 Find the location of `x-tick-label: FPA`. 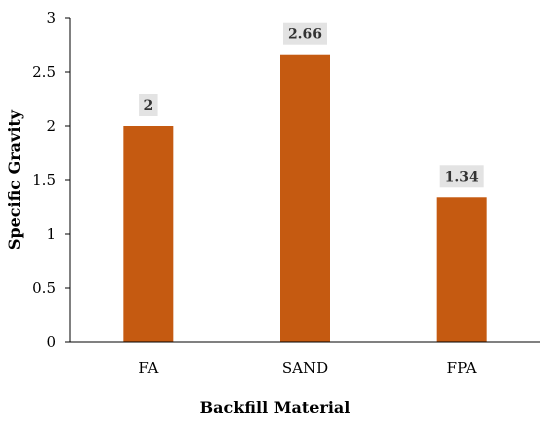

x-tick-label: FPA is located at coordinates (462, 368).